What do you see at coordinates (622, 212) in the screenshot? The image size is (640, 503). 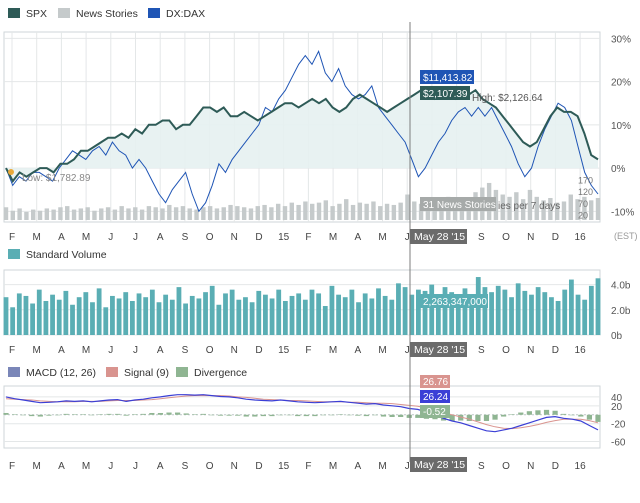 I see `price-tick-label: -10%` at bounding box center [622, 212].